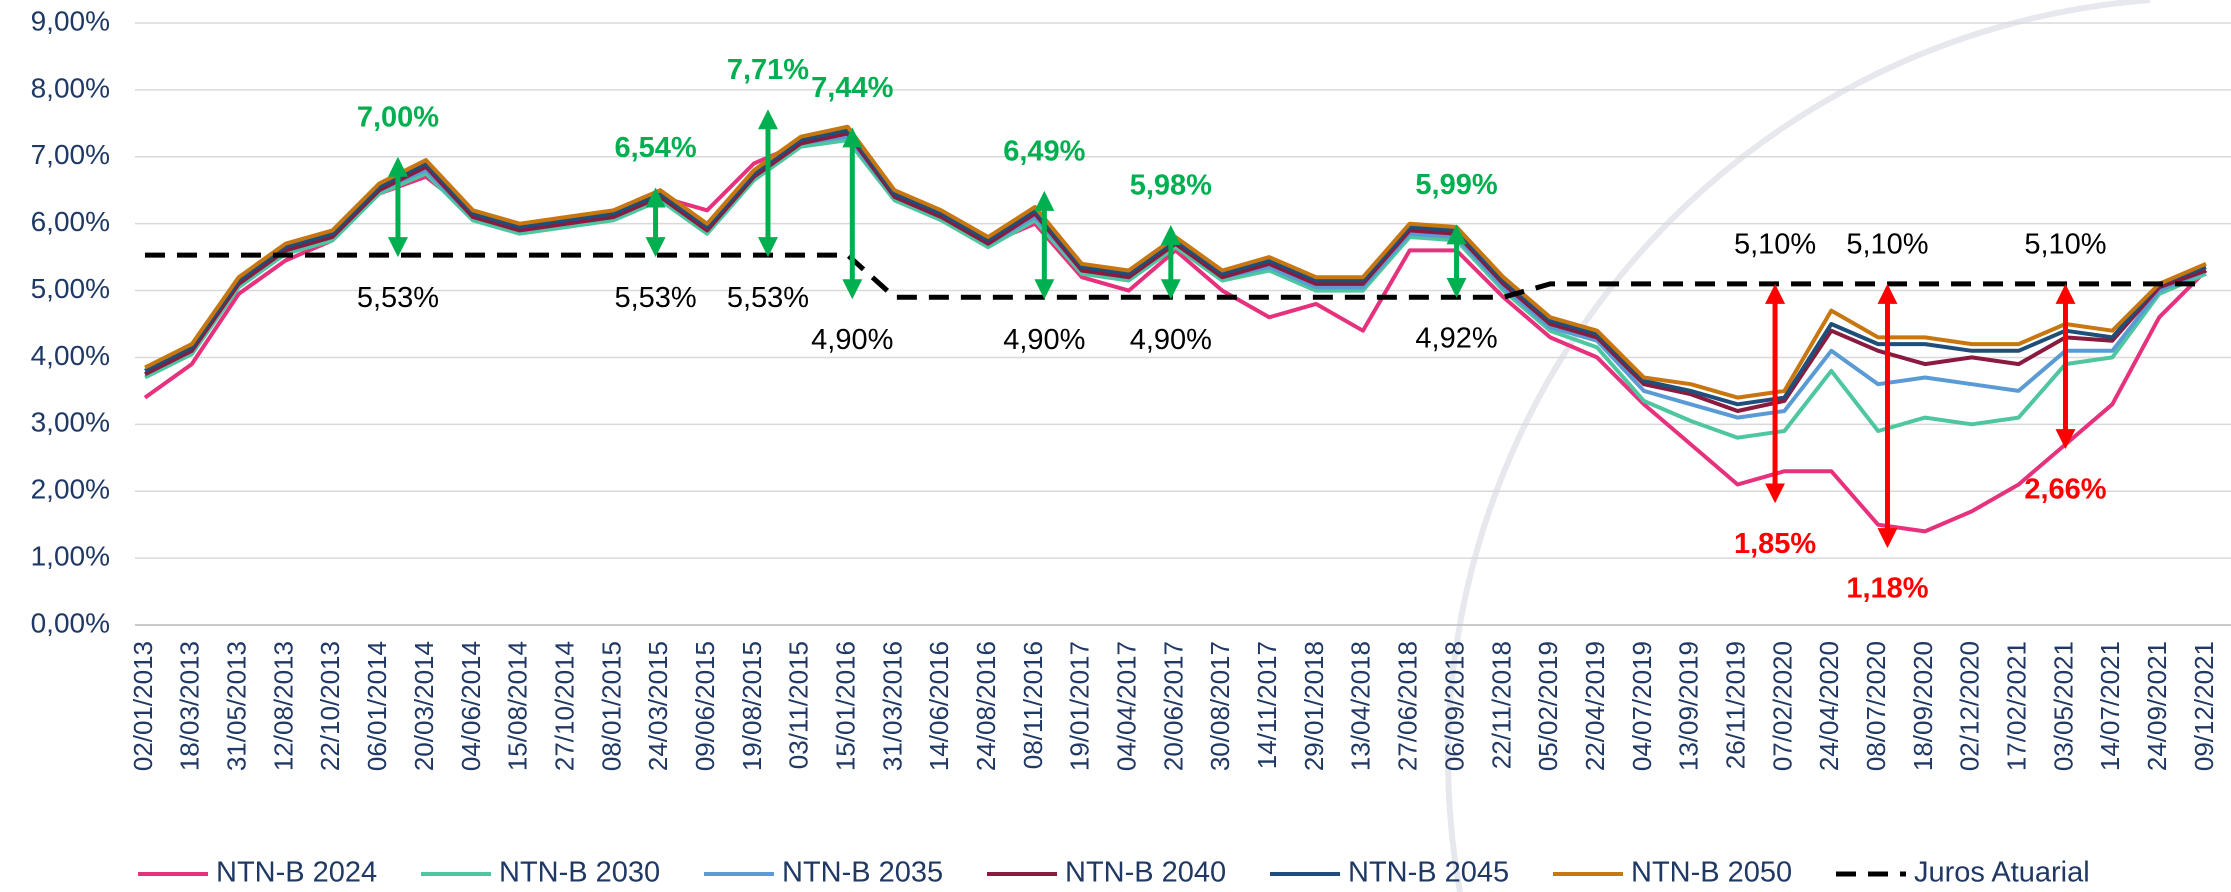 This screenshot has height=892, width=2231. I want to click on y-tick-label: 4,00%, so click(70, 355).